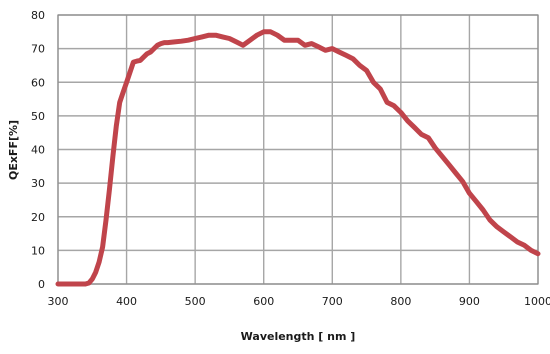 The image size is (550, 354). What do you see at coordinates (298, 336) in the screenshot?
I see `x-axis-title: Wavelength [ nm ]` at bounding box center [298, 336].